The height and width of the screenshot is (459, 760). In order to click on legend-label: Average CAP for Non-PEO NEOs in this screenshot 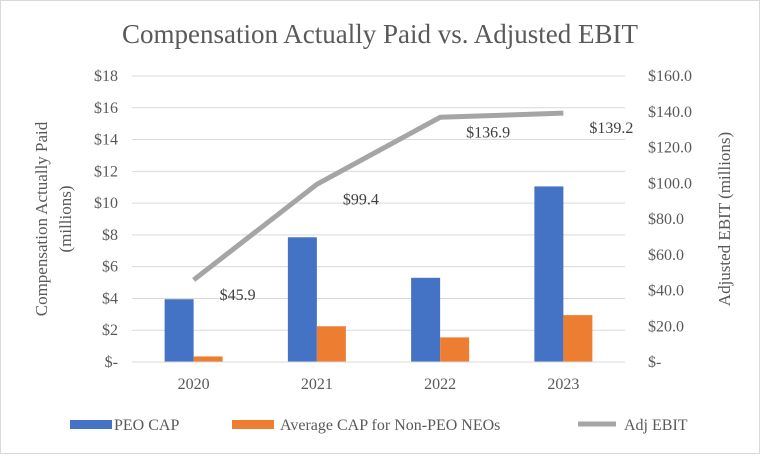, I will do `click(390, 425)`.